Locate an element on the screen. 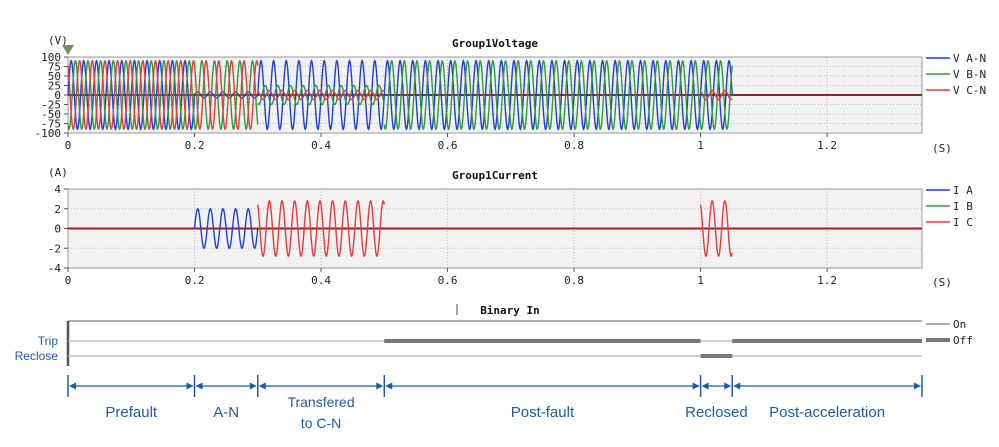  current-title: Group1Current is located at coordinates (495, 175).